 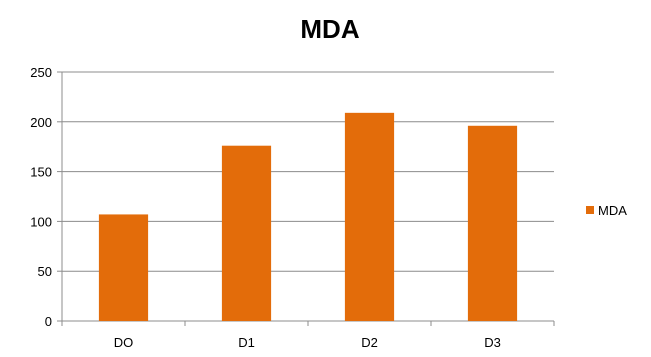 I want to click on bar-d1, so click(x=246, y=233).